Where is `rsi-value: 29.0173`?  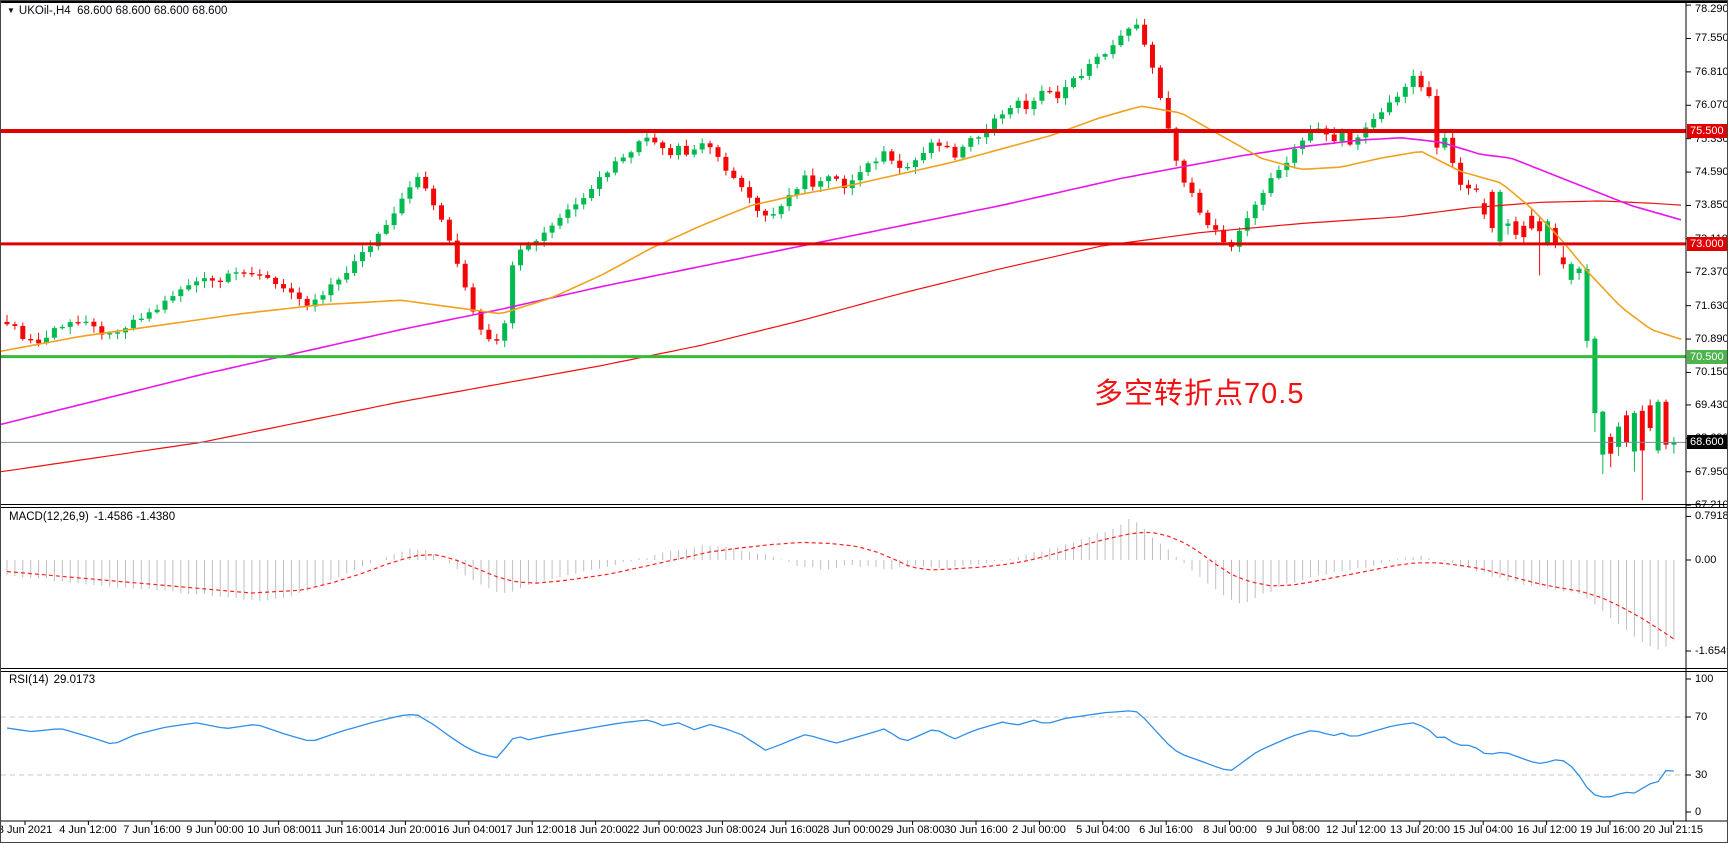 rsi-value: 29.0173 is located at coordinates (74, 680).